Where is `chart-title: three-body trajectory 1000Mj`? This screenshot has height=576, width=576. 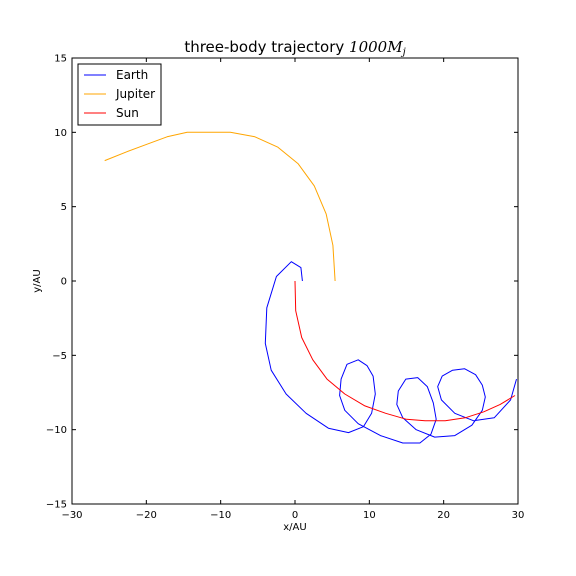 chart-title: three-body trajectory 1000Mj is located at coordinates (294, 48).